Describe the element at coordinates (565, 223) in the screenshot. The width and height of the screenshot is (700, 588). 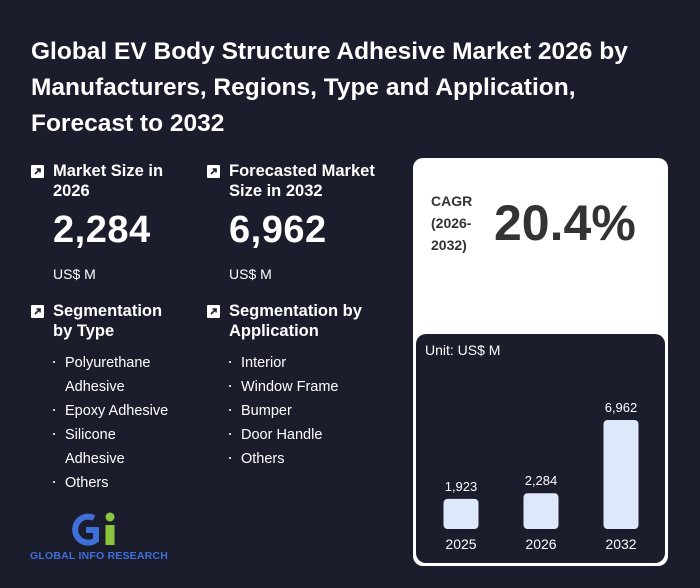
I see `cagr-value: 20.4%` at that location.